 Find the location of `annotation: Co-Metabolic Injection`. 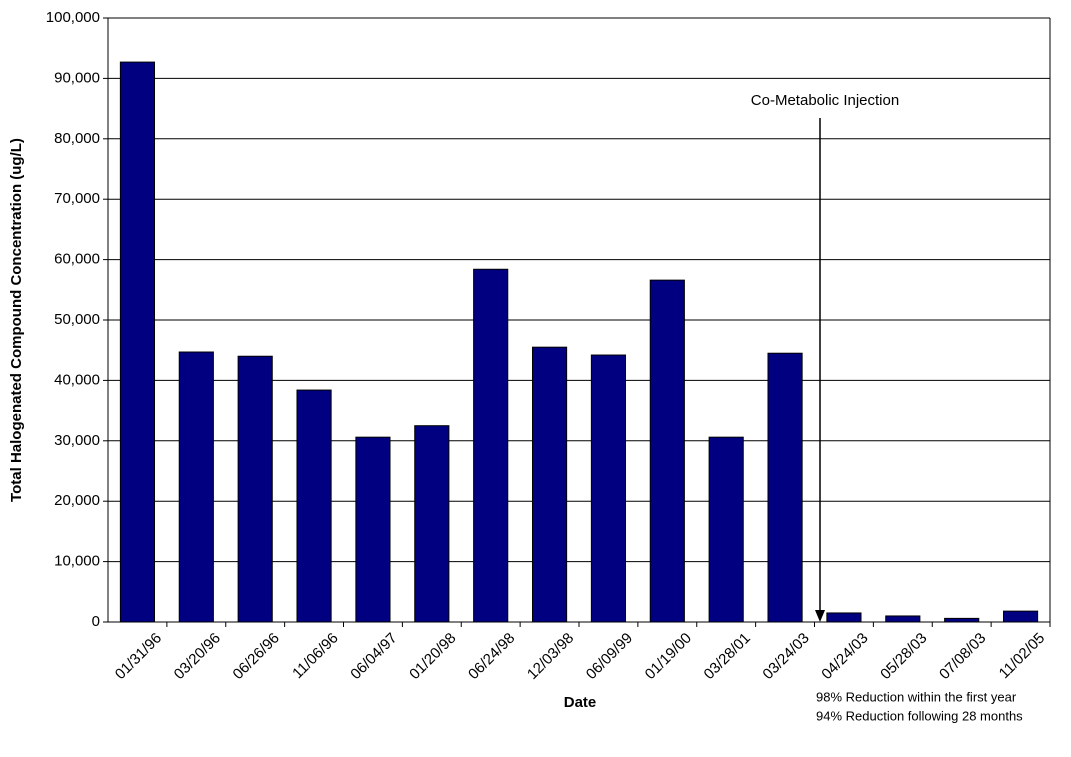

annotation: Co-Metabolic Injection is located at coordinates (825, 100).